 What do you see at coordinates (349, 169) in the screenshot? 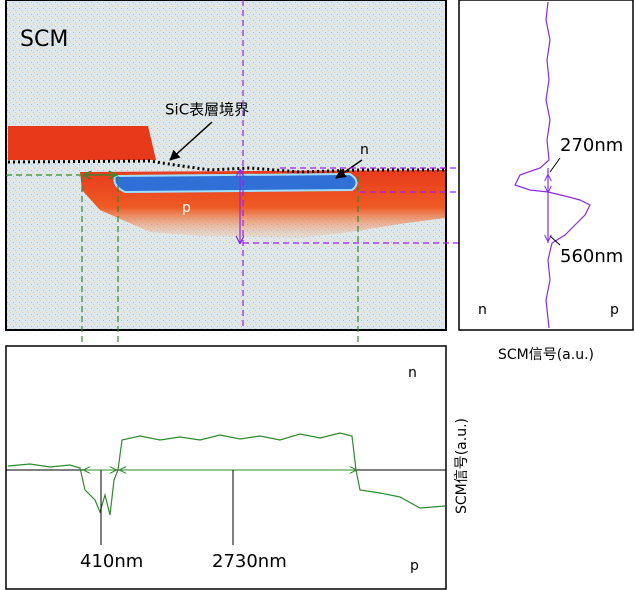
I see `n-arrow` at bounding box center [349, 169].